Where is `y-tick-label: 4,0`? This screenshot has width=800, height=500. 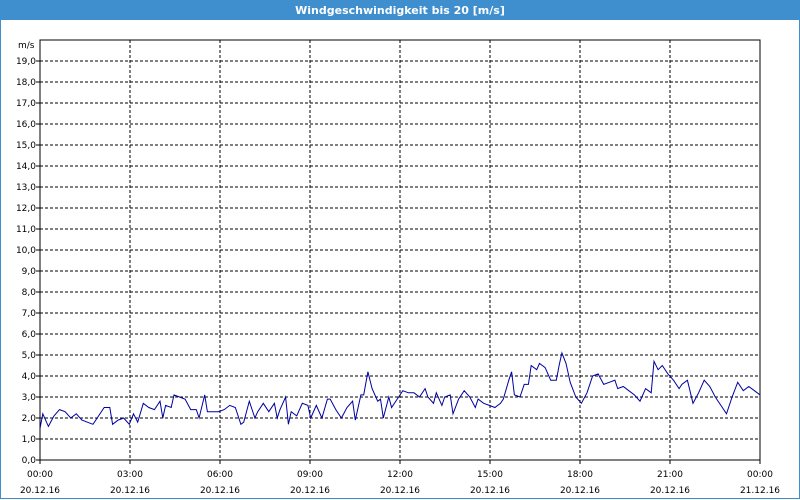
y-tick-label: 4,0 is located at coordinates (29, 377).